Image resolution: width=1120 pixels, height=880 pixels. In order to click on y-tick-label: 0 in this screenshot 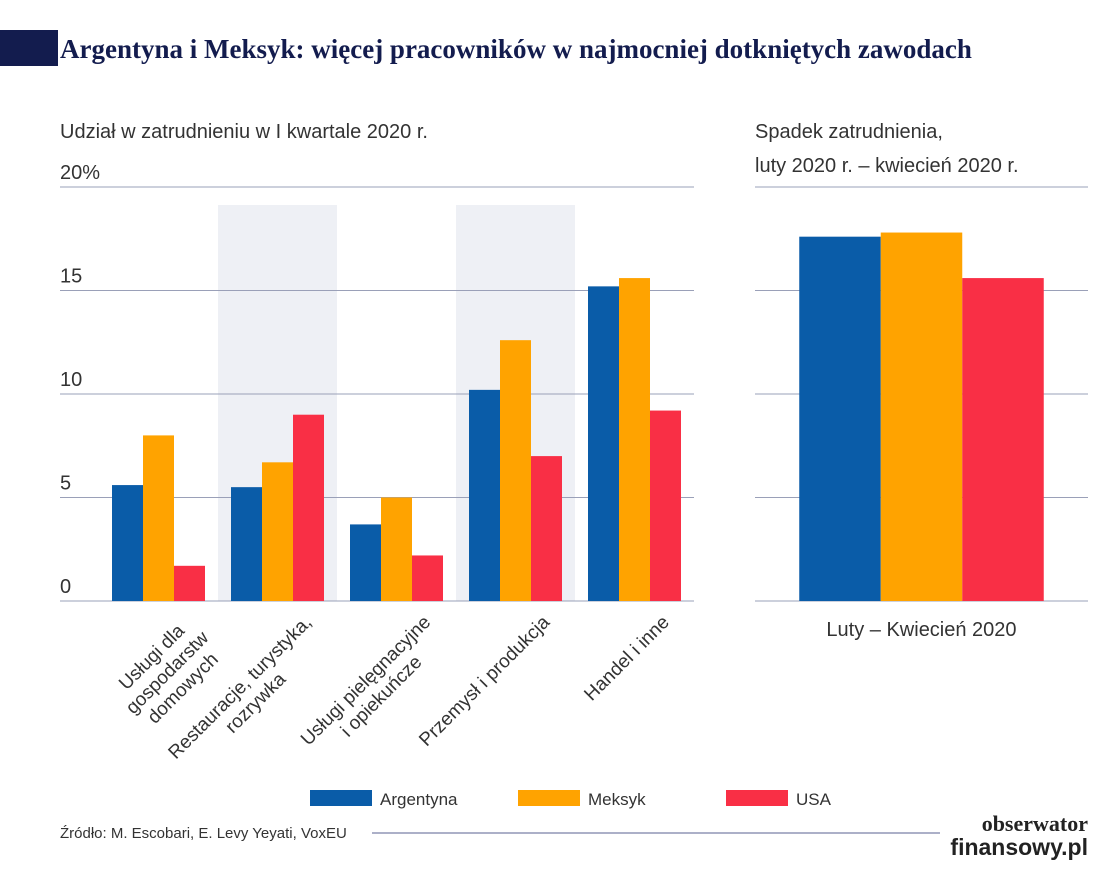, I will do `click(65, 587)`.